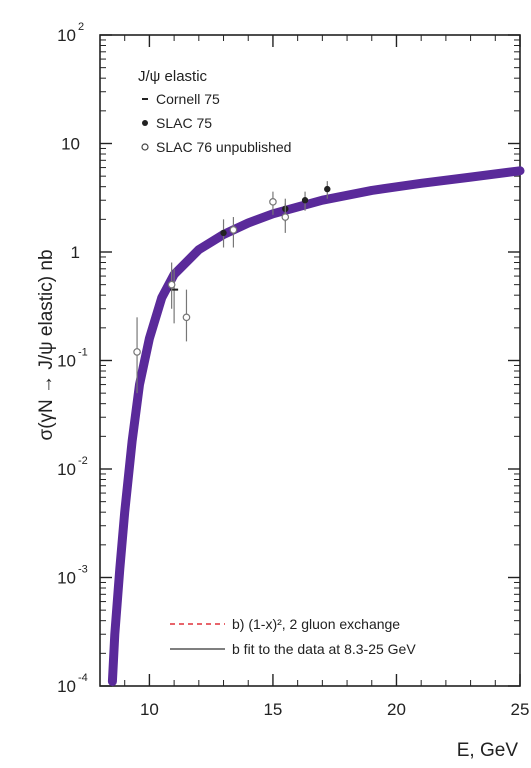 The image size is (531, 768). I want to click on legend-label: Cornell 75, so click(188, 99).